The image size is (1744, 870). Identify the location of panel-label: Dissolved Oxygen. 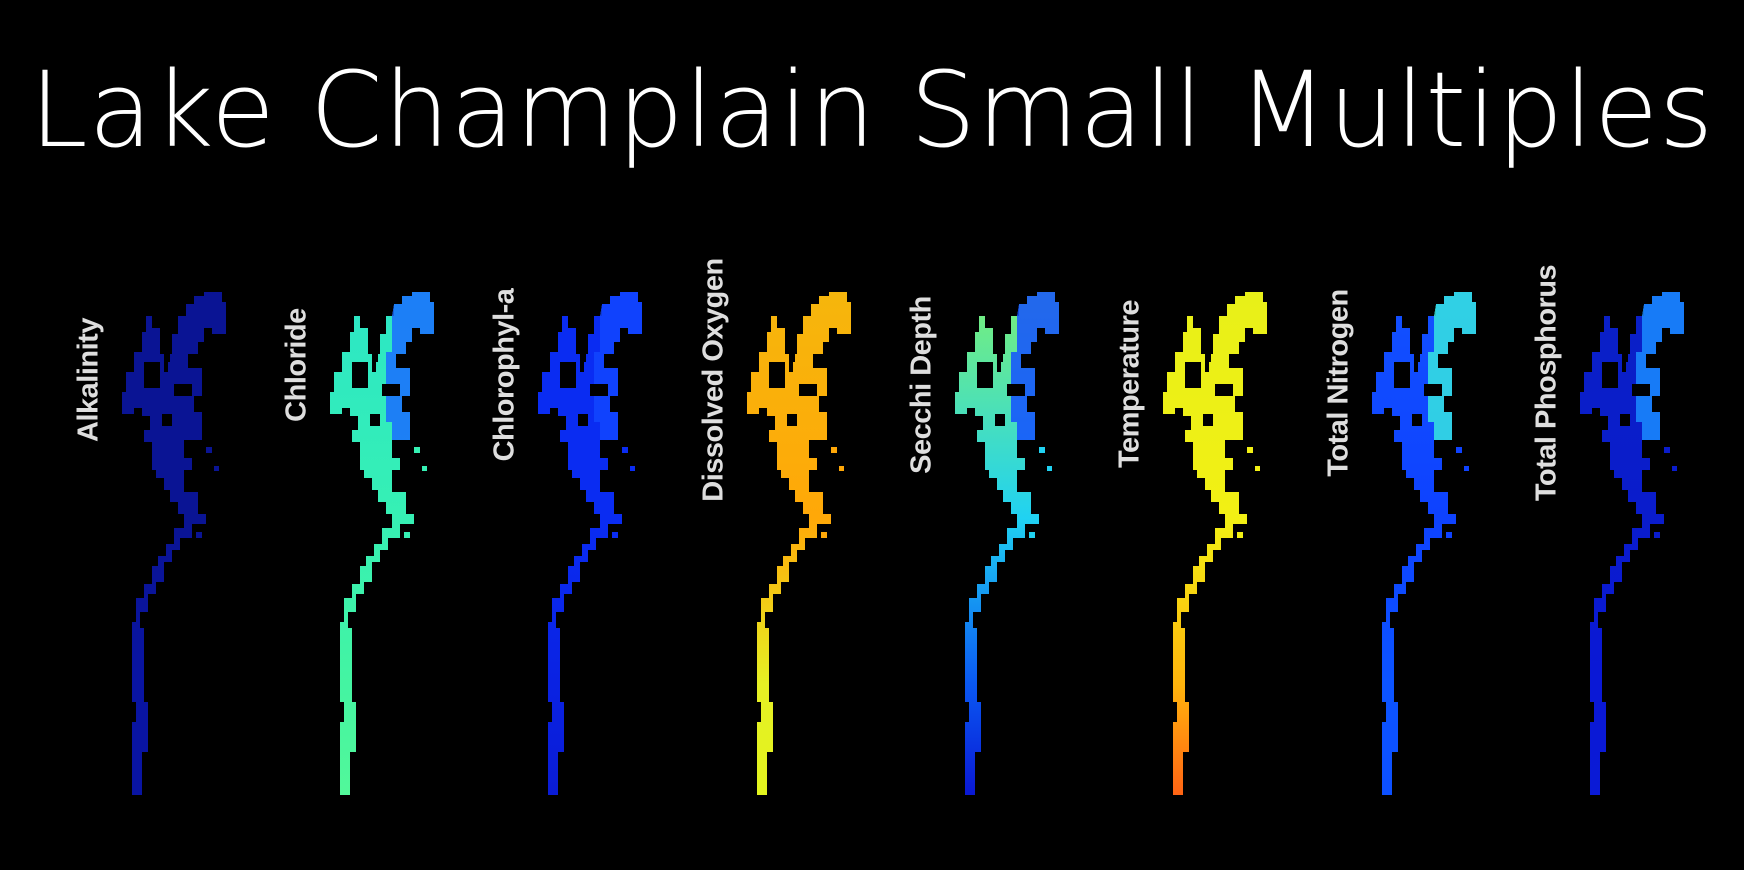
(713, 380).